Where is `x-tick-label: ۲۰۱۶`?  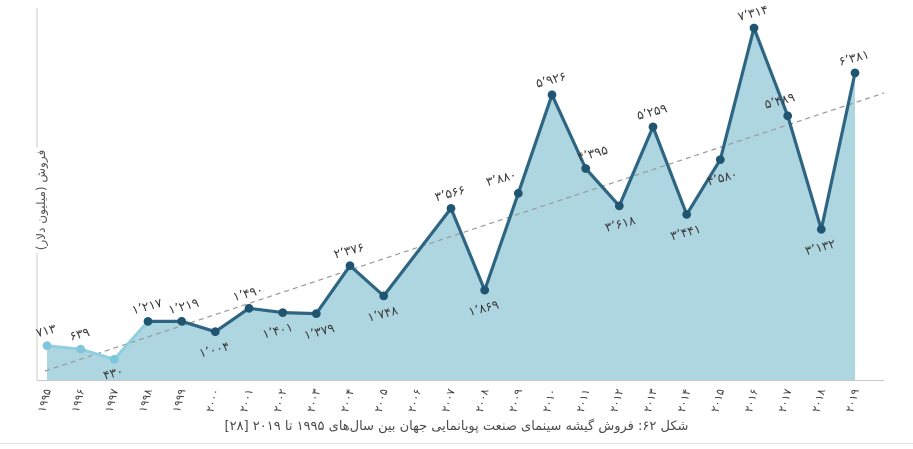 x-tick-label: ۲۰۱۶ is located at coordinates (751, 400).